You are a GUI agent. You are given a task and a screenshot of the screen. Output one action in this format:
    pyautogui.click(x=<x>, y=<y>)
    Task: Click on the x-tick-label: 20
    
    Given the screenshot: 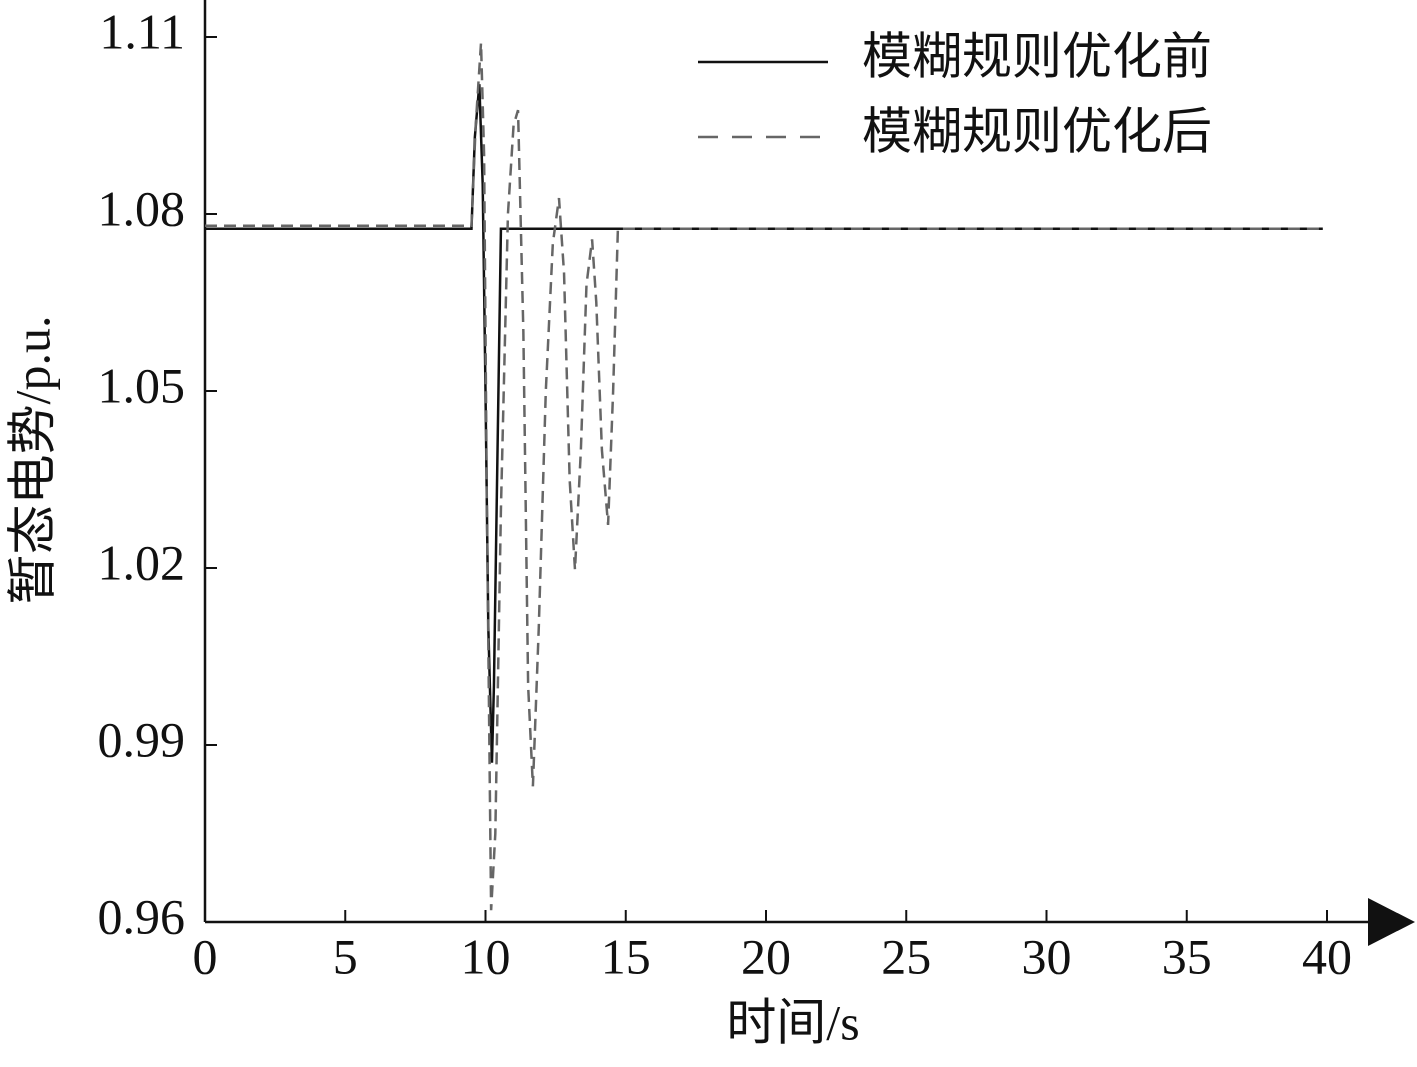 What is the action you would take?
    pyautogui.click(x=766, y=956)
    